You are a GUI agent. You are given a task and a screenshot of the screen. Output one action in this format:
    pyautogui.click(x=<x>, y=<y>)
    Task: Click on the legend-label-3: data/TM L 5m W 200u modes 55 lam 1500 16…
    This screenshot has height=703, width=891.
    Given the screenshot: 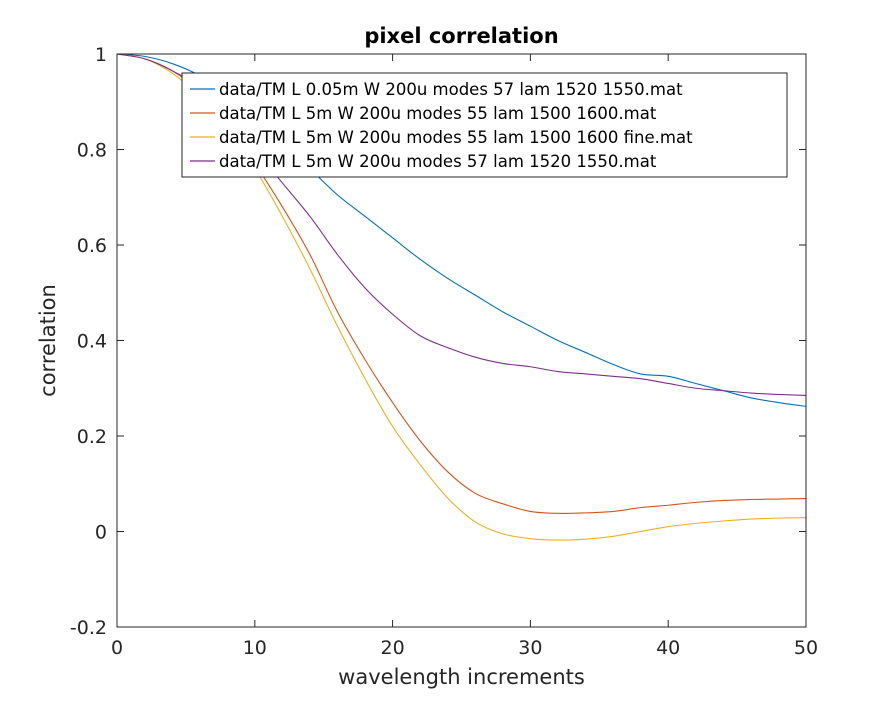 What is the action you would take?
    pyautogui.click(x=456, y=137)
    